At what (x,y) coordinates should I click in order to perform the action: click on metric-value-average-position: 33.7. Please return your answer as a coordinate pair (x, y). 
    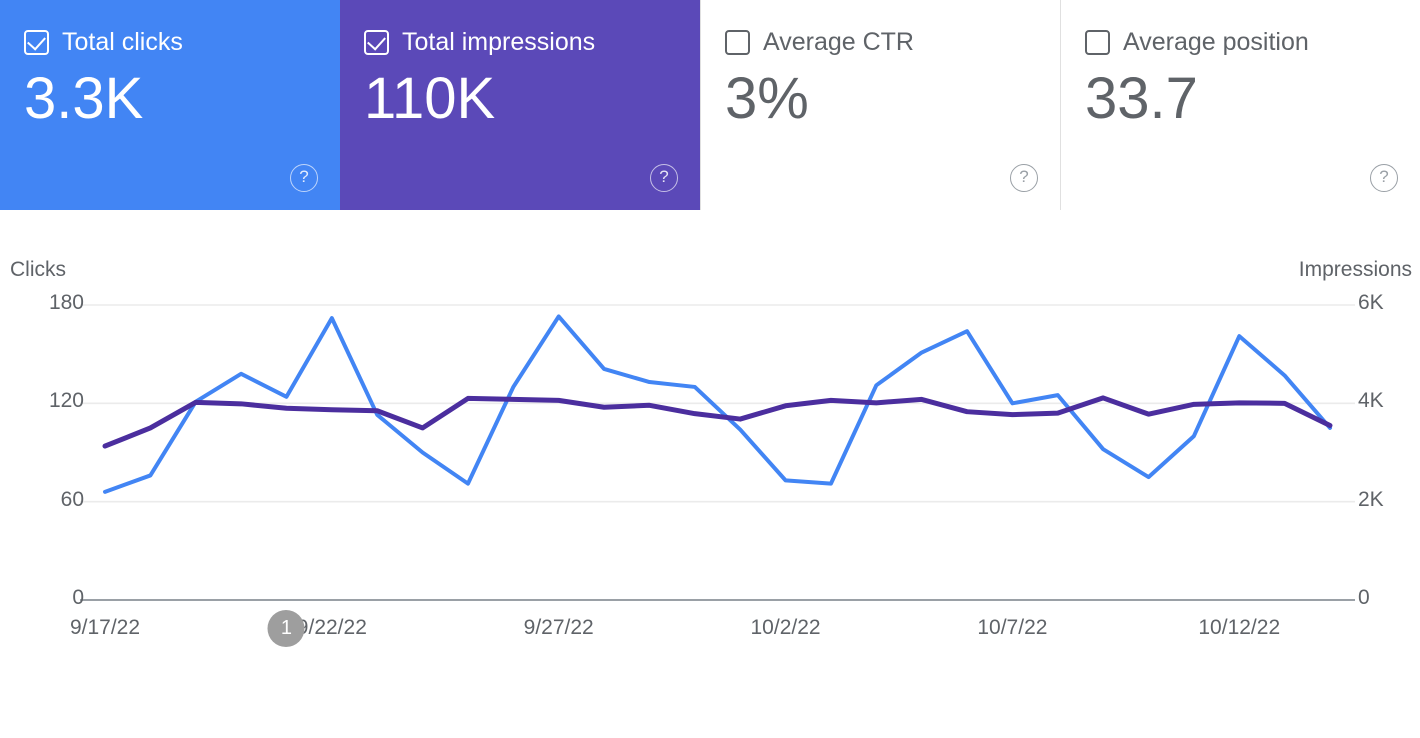
    Looking at the image, I should click on (1141, 98).